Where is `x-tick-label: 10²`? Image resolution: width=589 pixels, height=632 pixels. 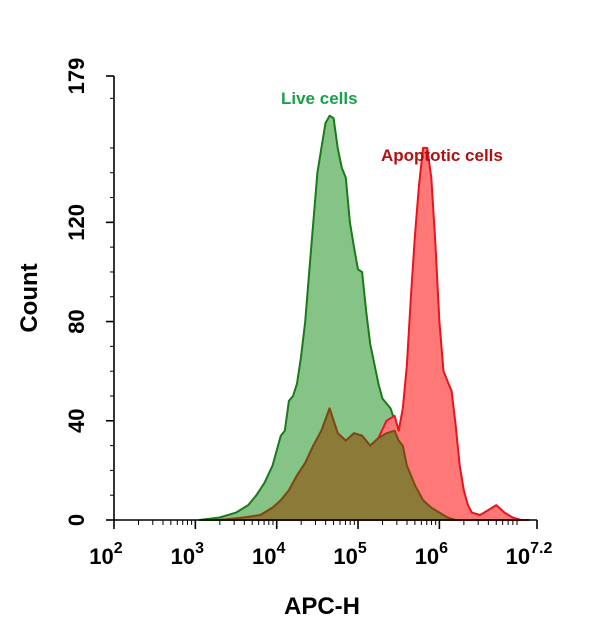 x-tick-label: 10² is located at coordinates (105, 554).